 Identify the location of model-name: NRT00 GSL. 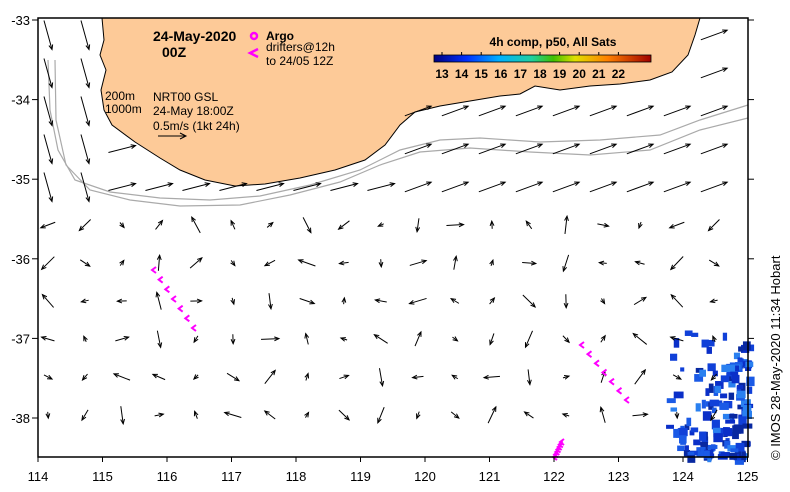
(185, 97).